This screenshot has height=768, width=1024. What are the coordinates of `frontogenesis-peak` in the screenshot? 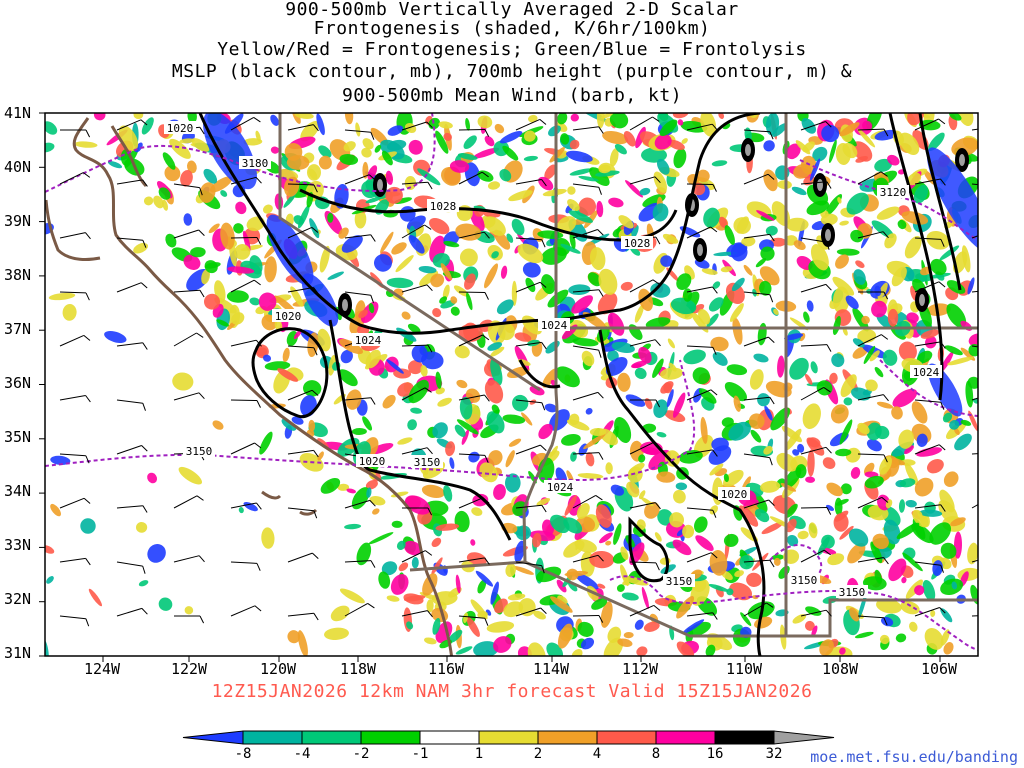 It's located at (820, 185).